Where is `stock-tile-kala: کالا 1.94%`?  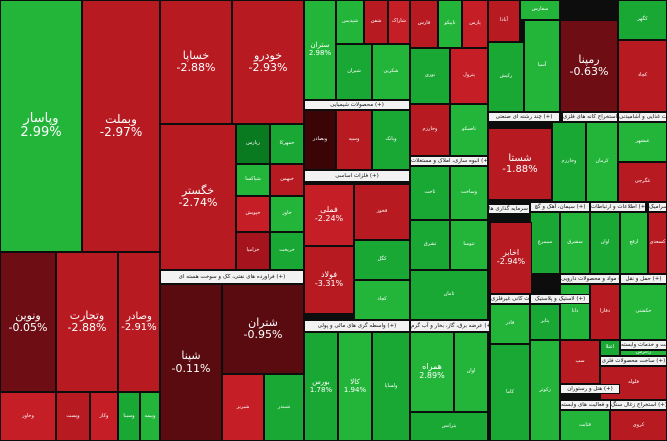 stock-tile-kala: کالا 1.94% is located at coordinates (355, 386).